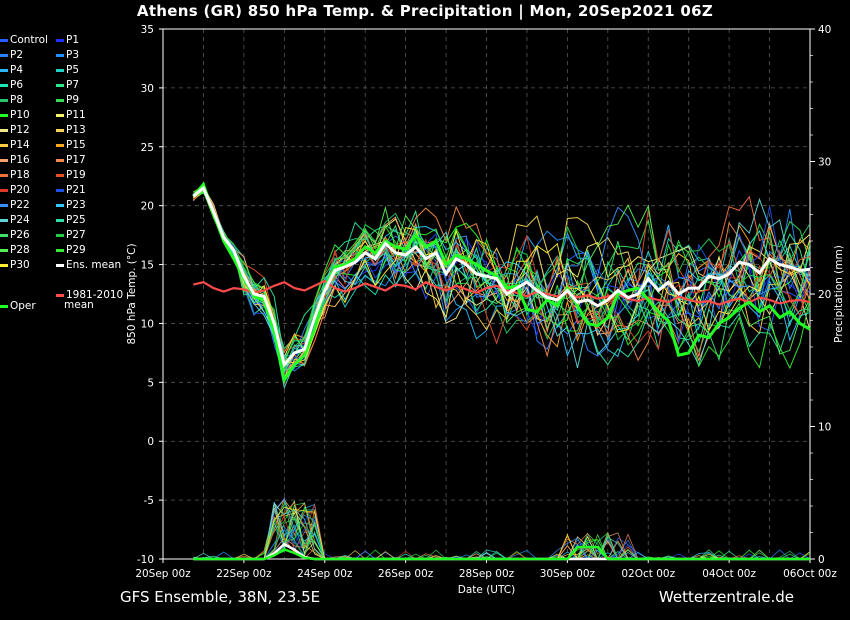  I want to click on y-tick-label: 10, so click(147, 324).